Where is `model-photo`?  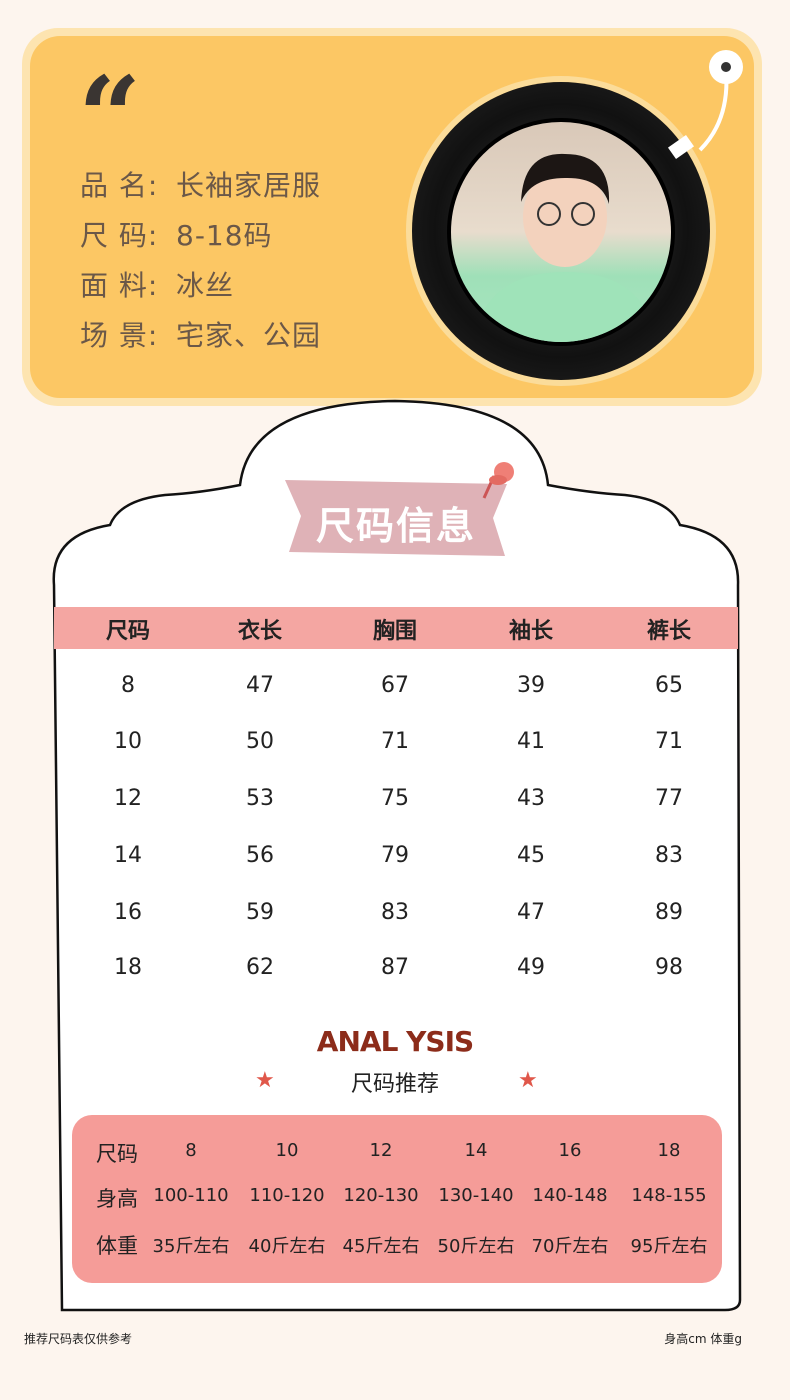
model-photo is located at coordinates (561, 232).